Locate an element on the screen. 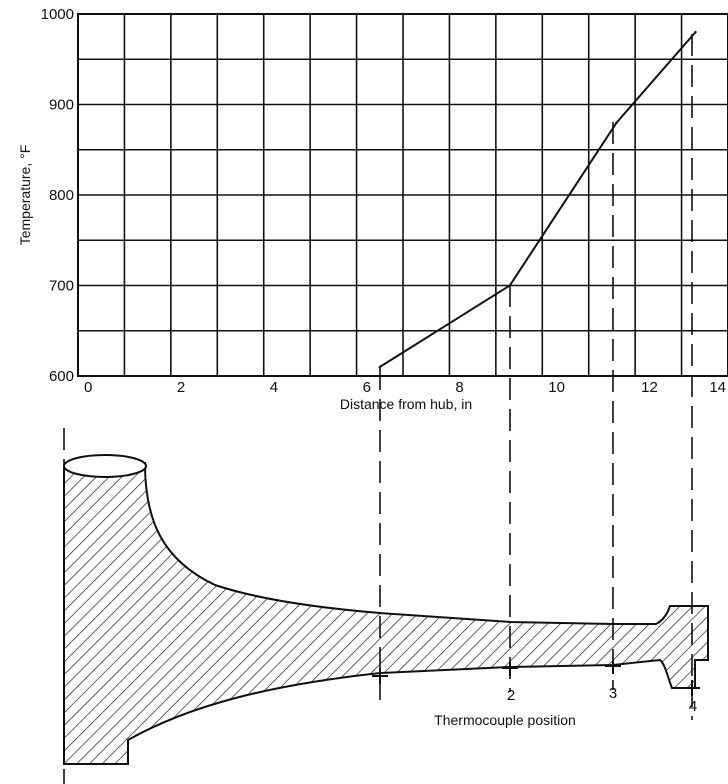  x-tick-label: 4 is located at coordinates (274, 387).